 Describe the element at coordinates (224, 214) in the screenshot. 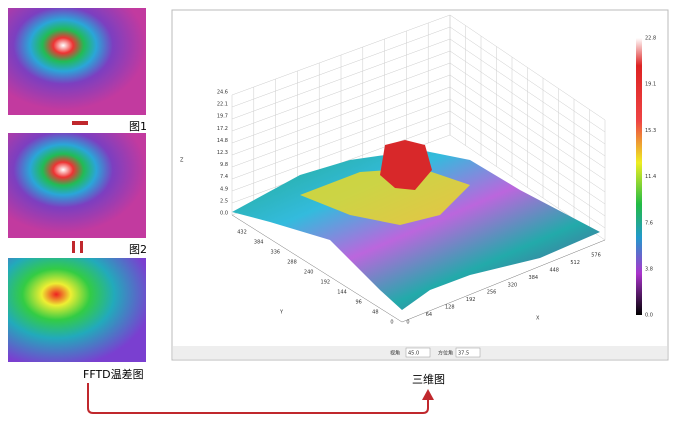

I see `z-tick-label: 0.0` at that location.